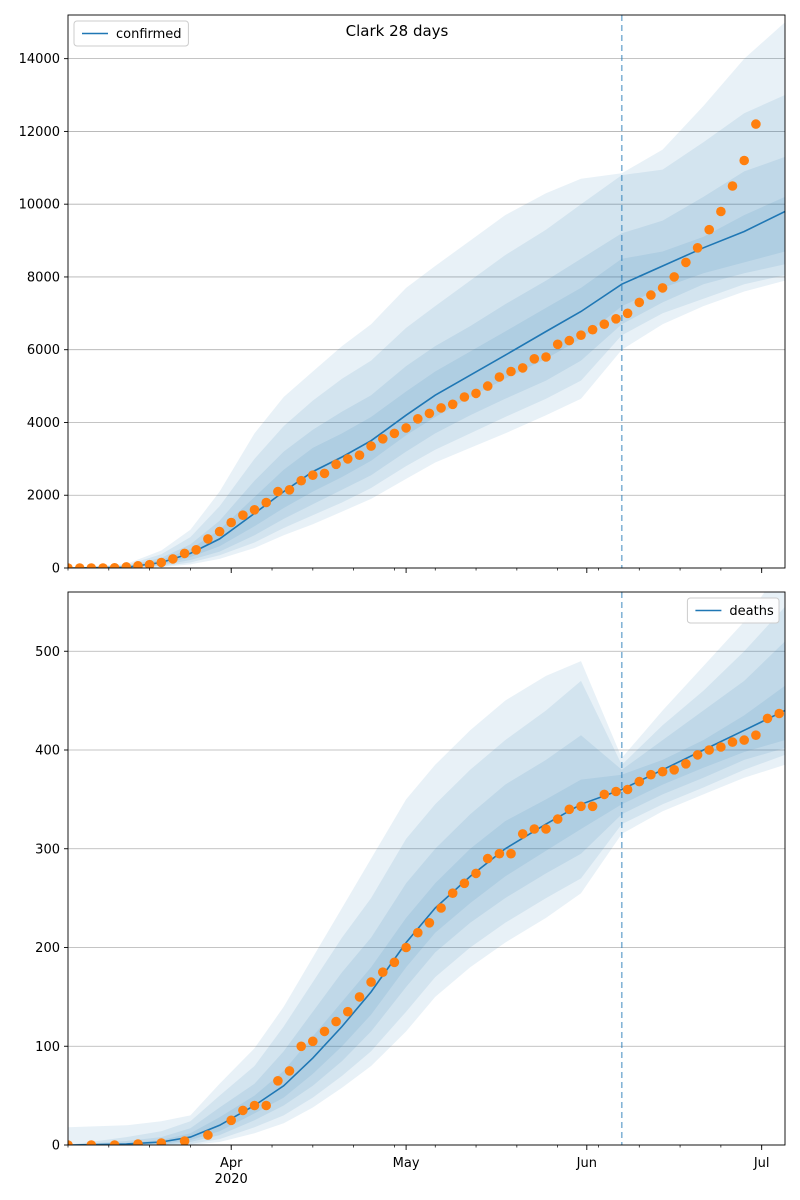 Image resolution: width=800 pixels, height=1200 pixels. Describe the element at coordinates (39, 132) in the screenshot. I see `y-tick-label: 12000` at that location.